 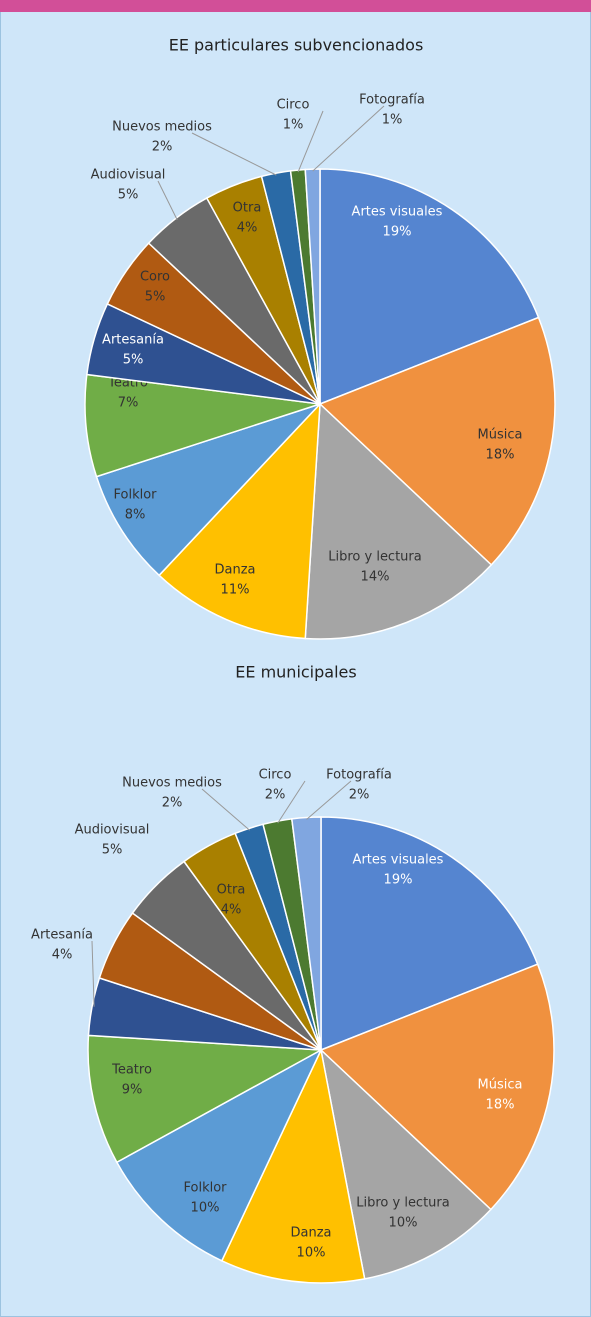 I want to click on top-bar, so click(x=295, y=6).